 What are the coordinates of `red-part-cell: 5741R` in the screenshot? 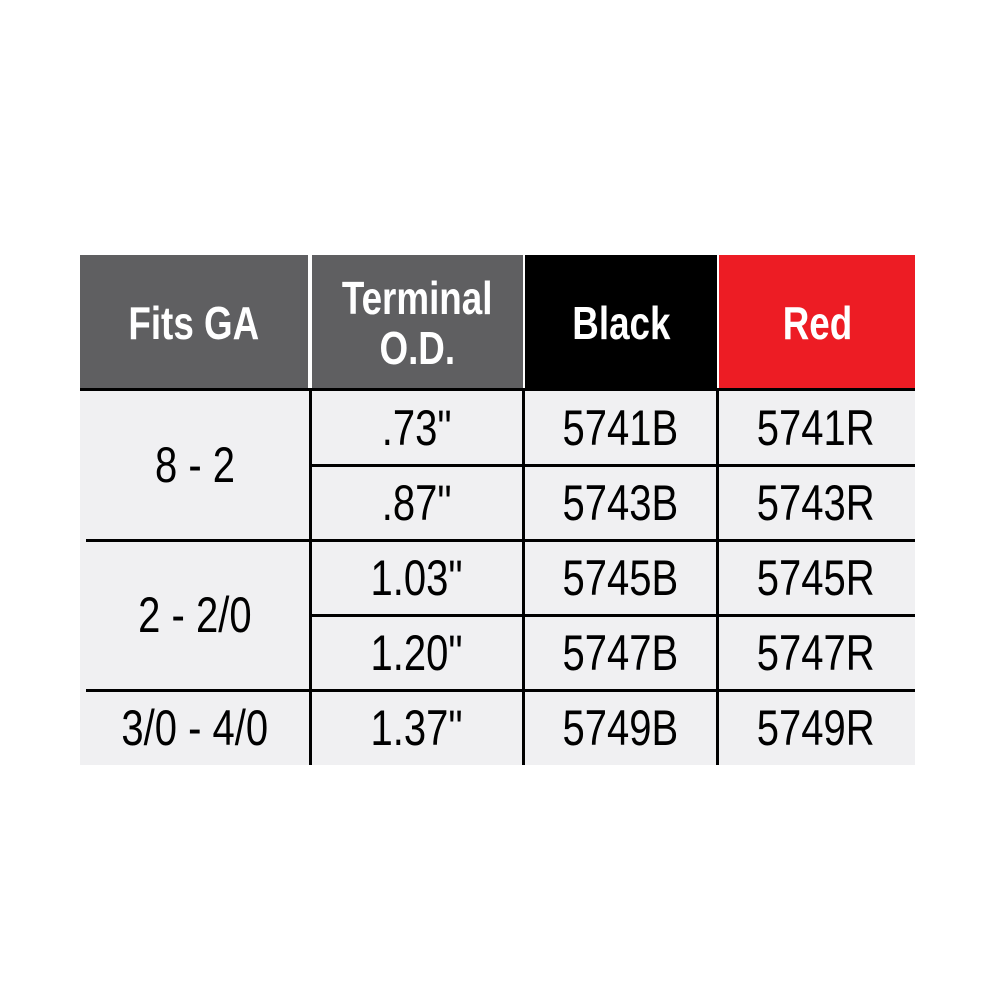 It's located at (816, 427).